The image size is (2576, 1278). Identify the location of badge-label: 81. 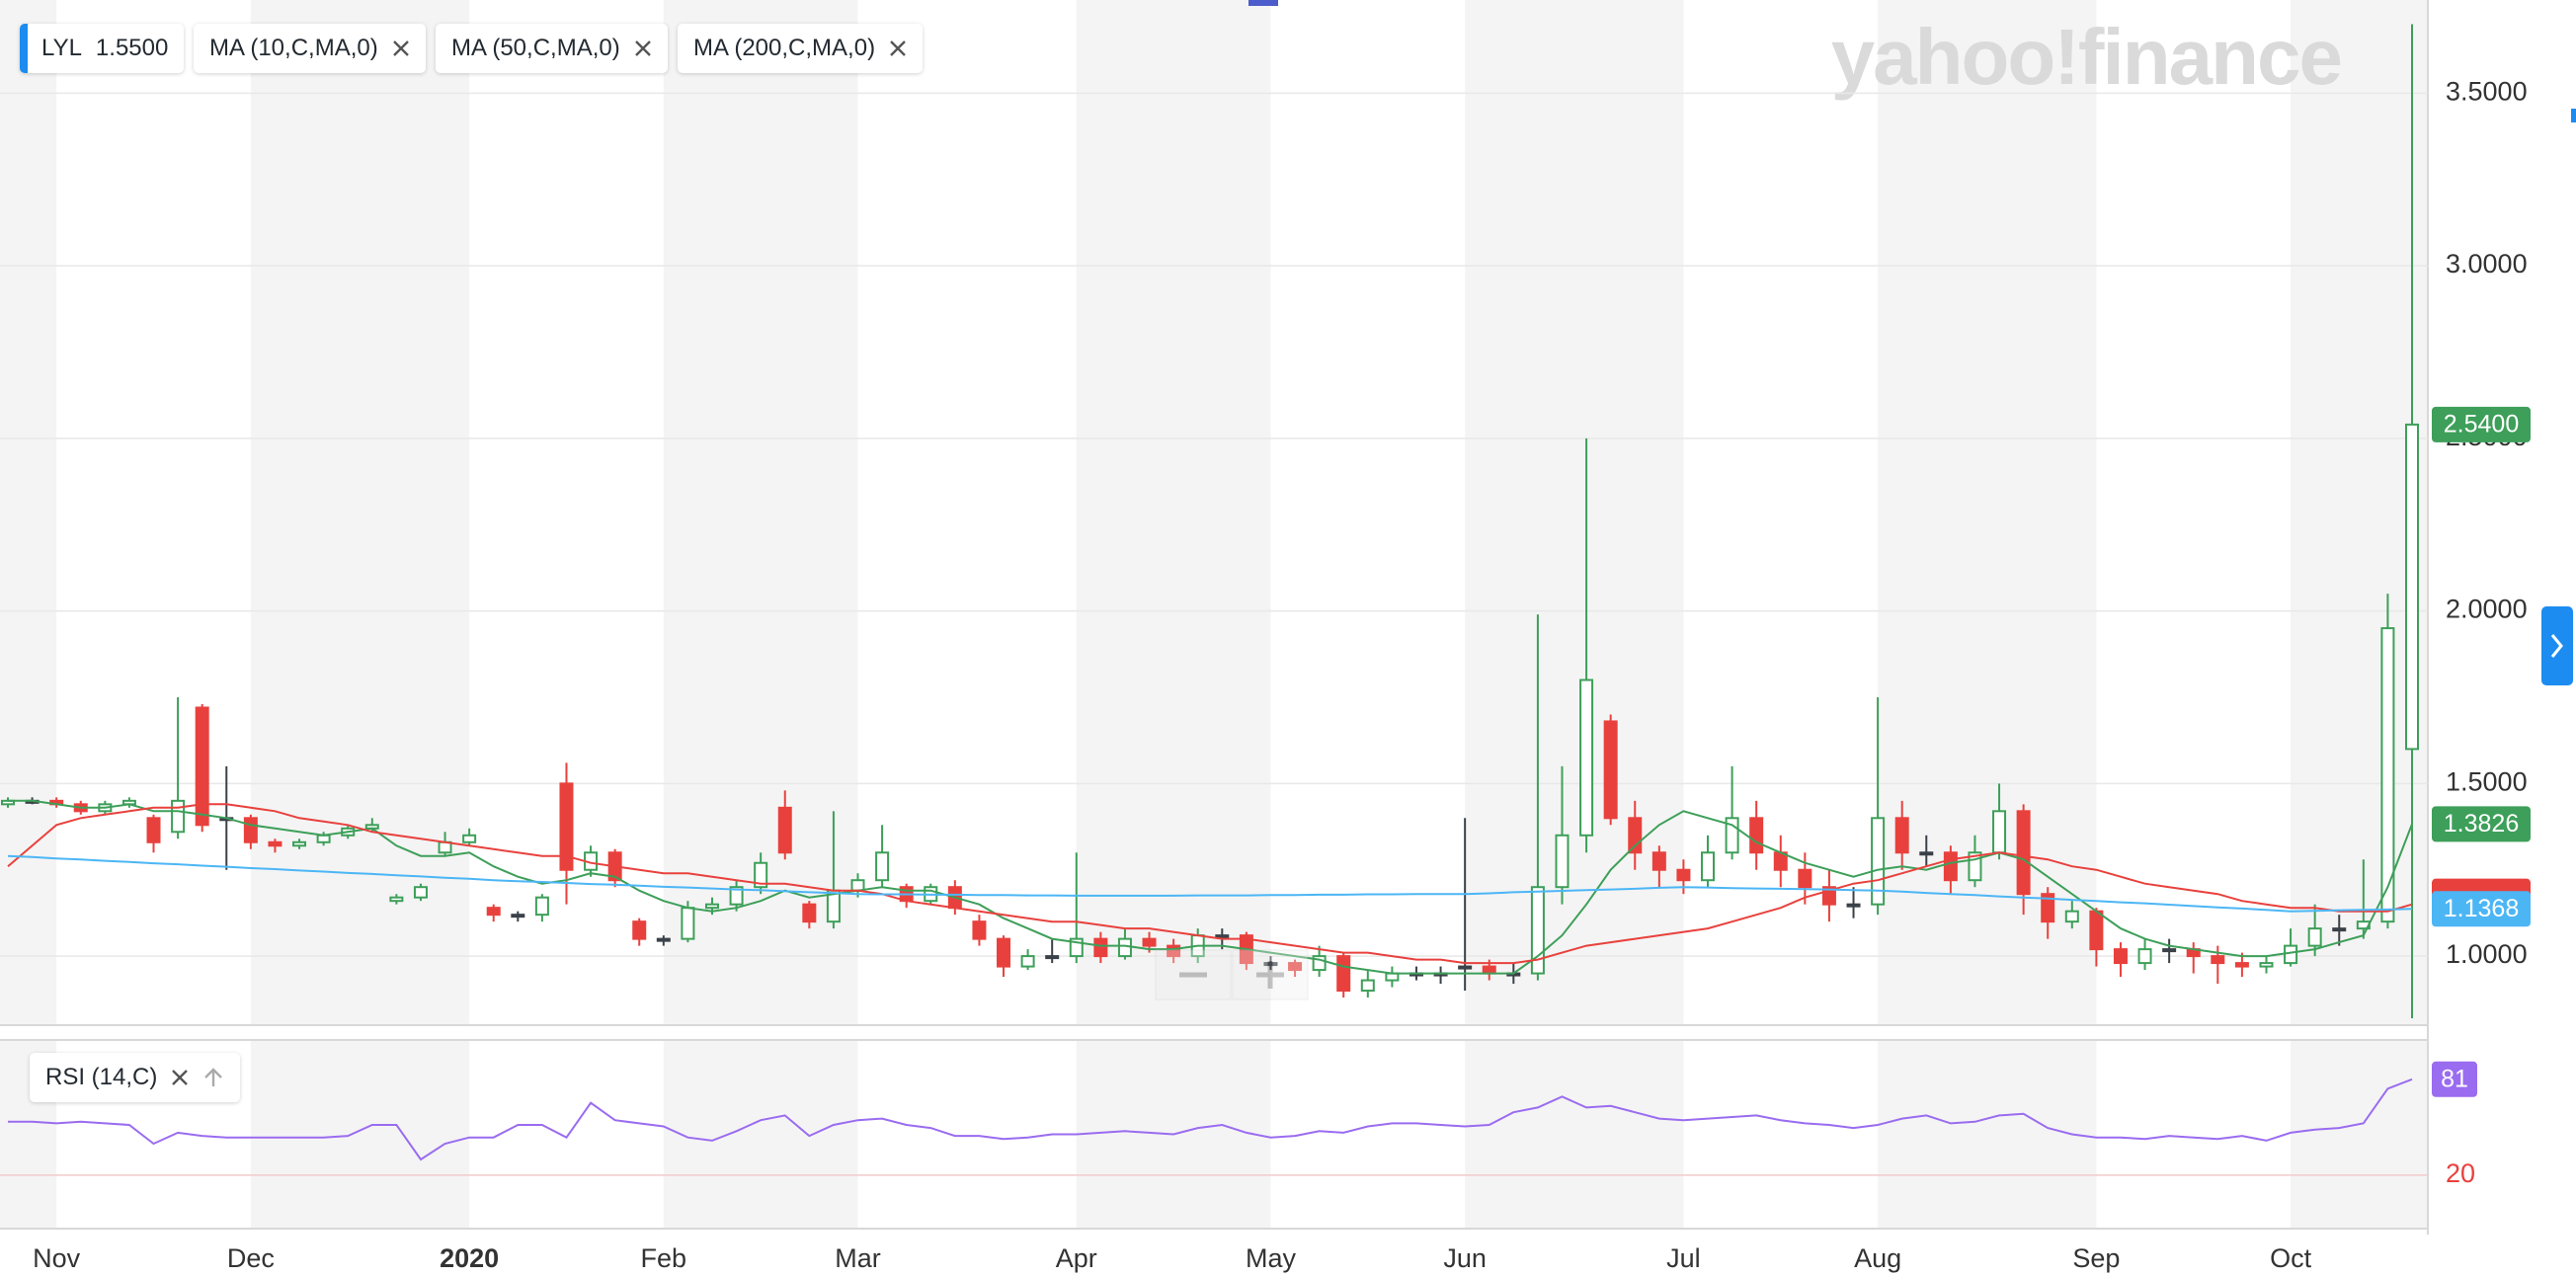
(2454, 1078).